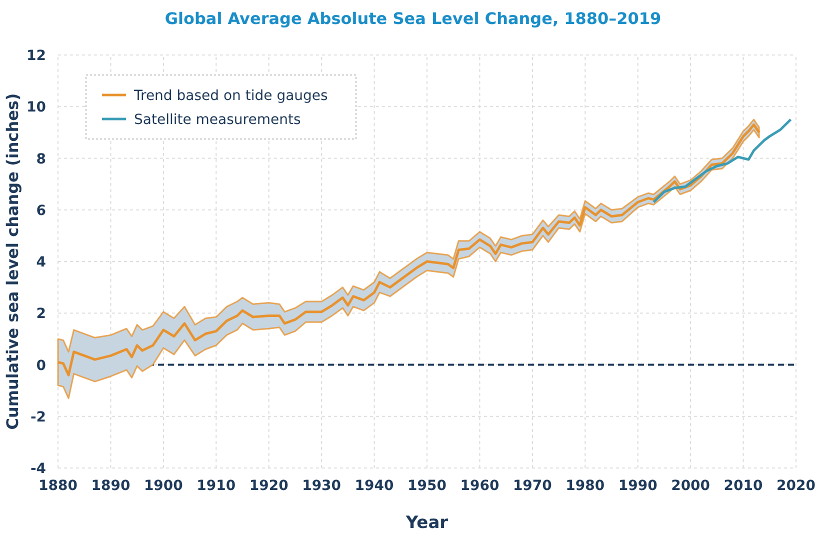 Image resolution: width=826 pixels, height=540 pixels. What do you see at coordinates (744, 486) in the screenshot?
I see `x-tick-label: 2010` at bounding box center [744, 486].